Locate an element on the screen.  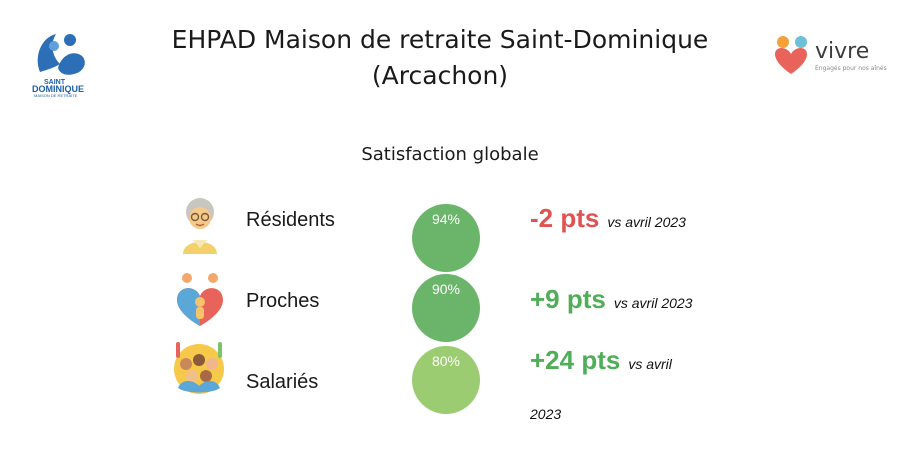
delta-comparison-salaries-line1: vs avril is located at coordinates (650, 364).